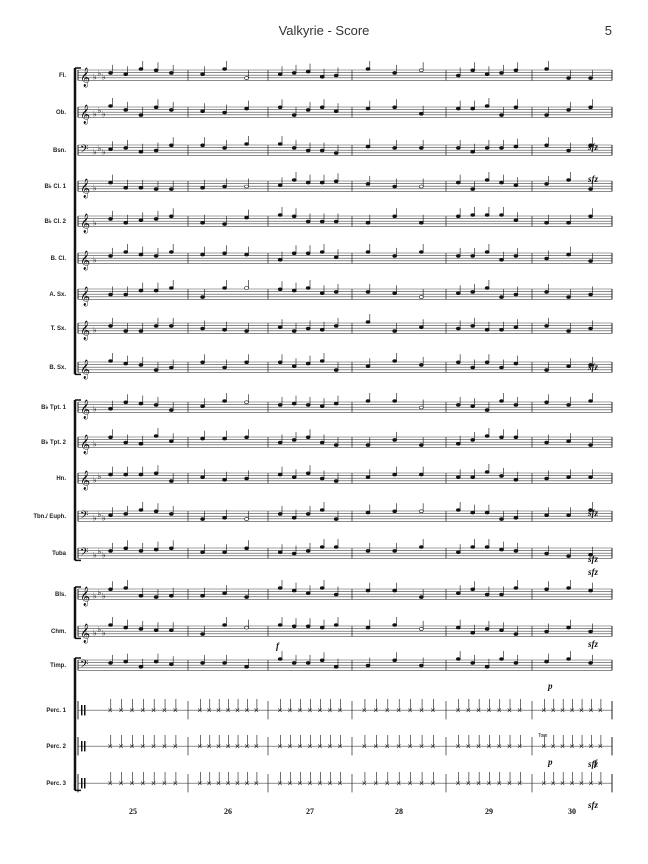 This screenshot has height=864, width=648. I want to click on instrument-label: B♭ Tpt. 1, so click(53, 407).